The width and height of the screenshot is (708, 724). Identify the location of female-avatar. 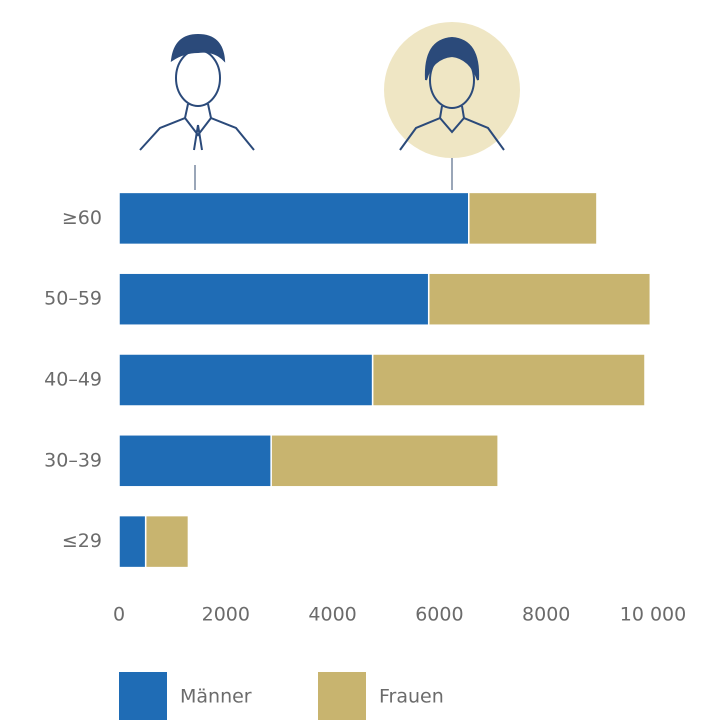
(452, 106).